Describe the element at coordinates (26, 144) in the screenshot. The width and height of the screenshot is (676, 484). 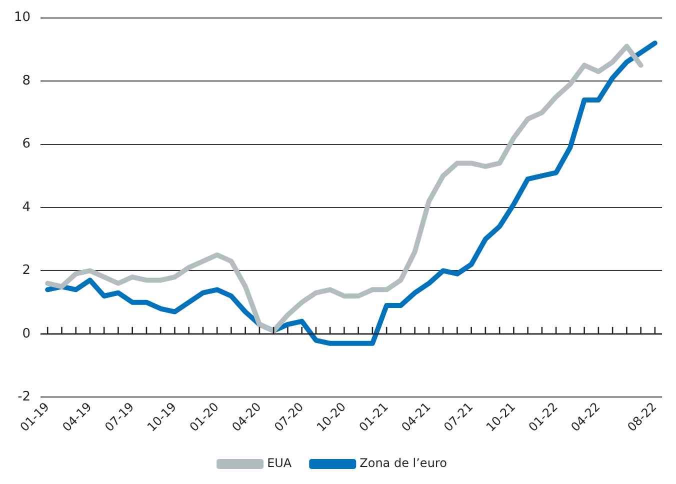
I see `y-tick-label: 6` at that location.